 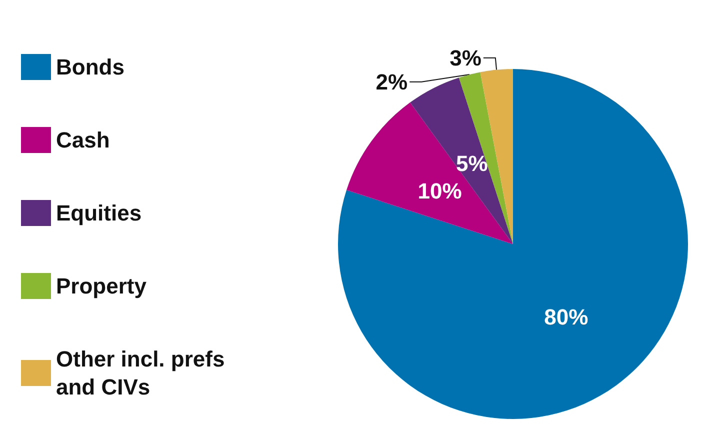 I want to click on data-label: 5%, so click(x=472, y=163).